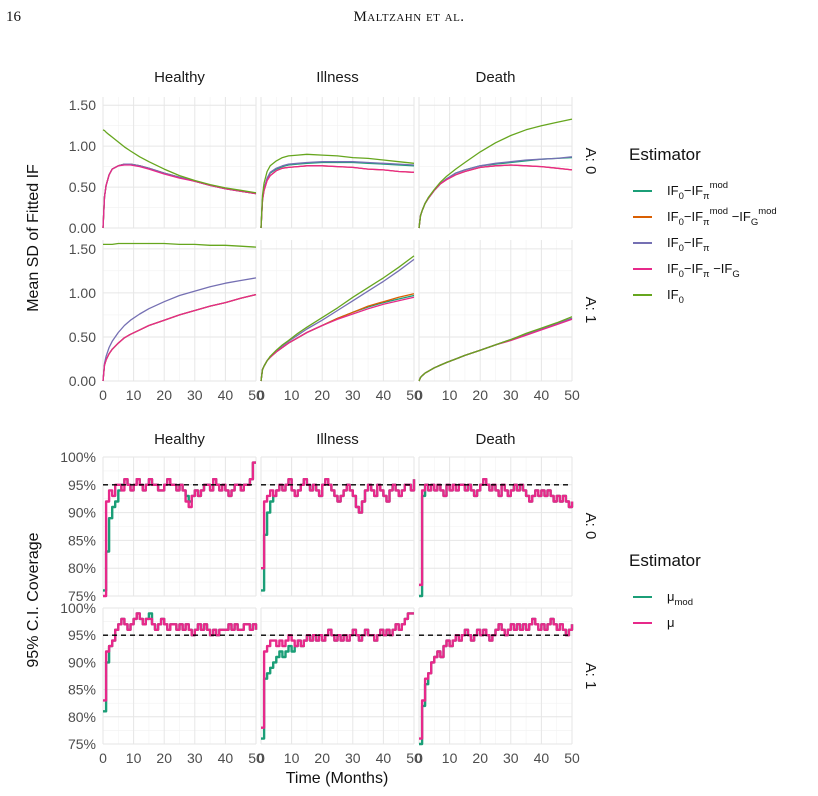 This screenshot has width=818, height=796. I want to click on row-strip-label: A: 0, so click(590, 526).